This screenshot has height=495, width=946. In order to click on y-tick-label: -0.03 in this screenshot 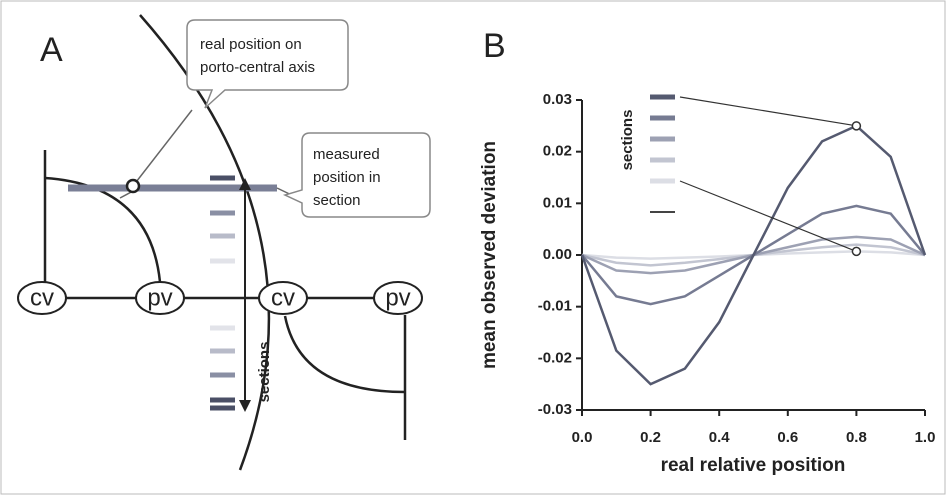, I will do `click(555, 409)`.